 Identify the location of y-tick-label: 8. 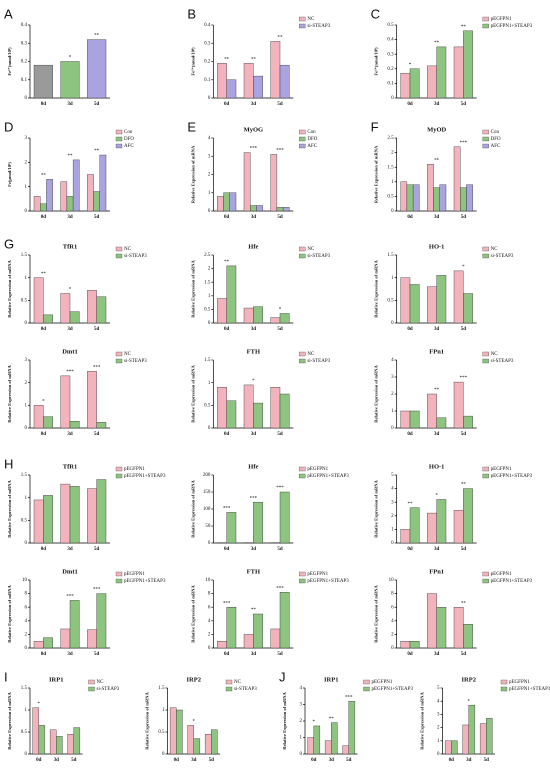
(26, 594).